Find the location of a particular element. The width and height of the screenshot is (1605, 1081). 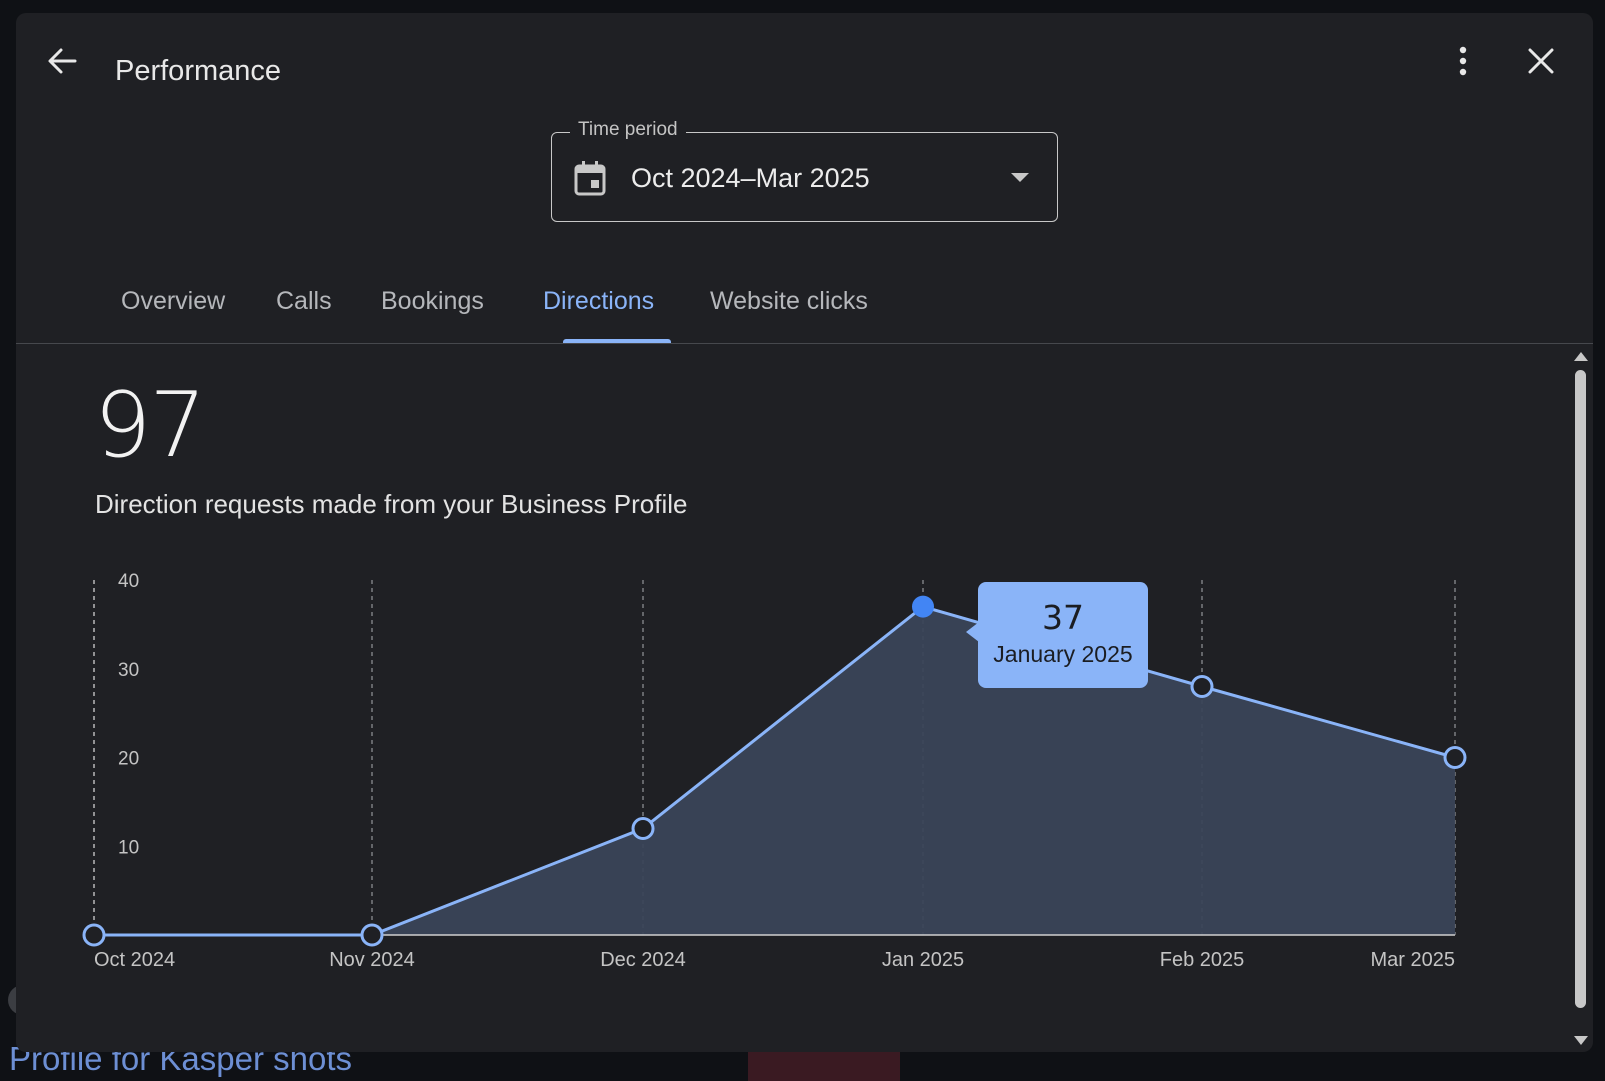

data-point-highlighted is located at coordinates (923, 606).